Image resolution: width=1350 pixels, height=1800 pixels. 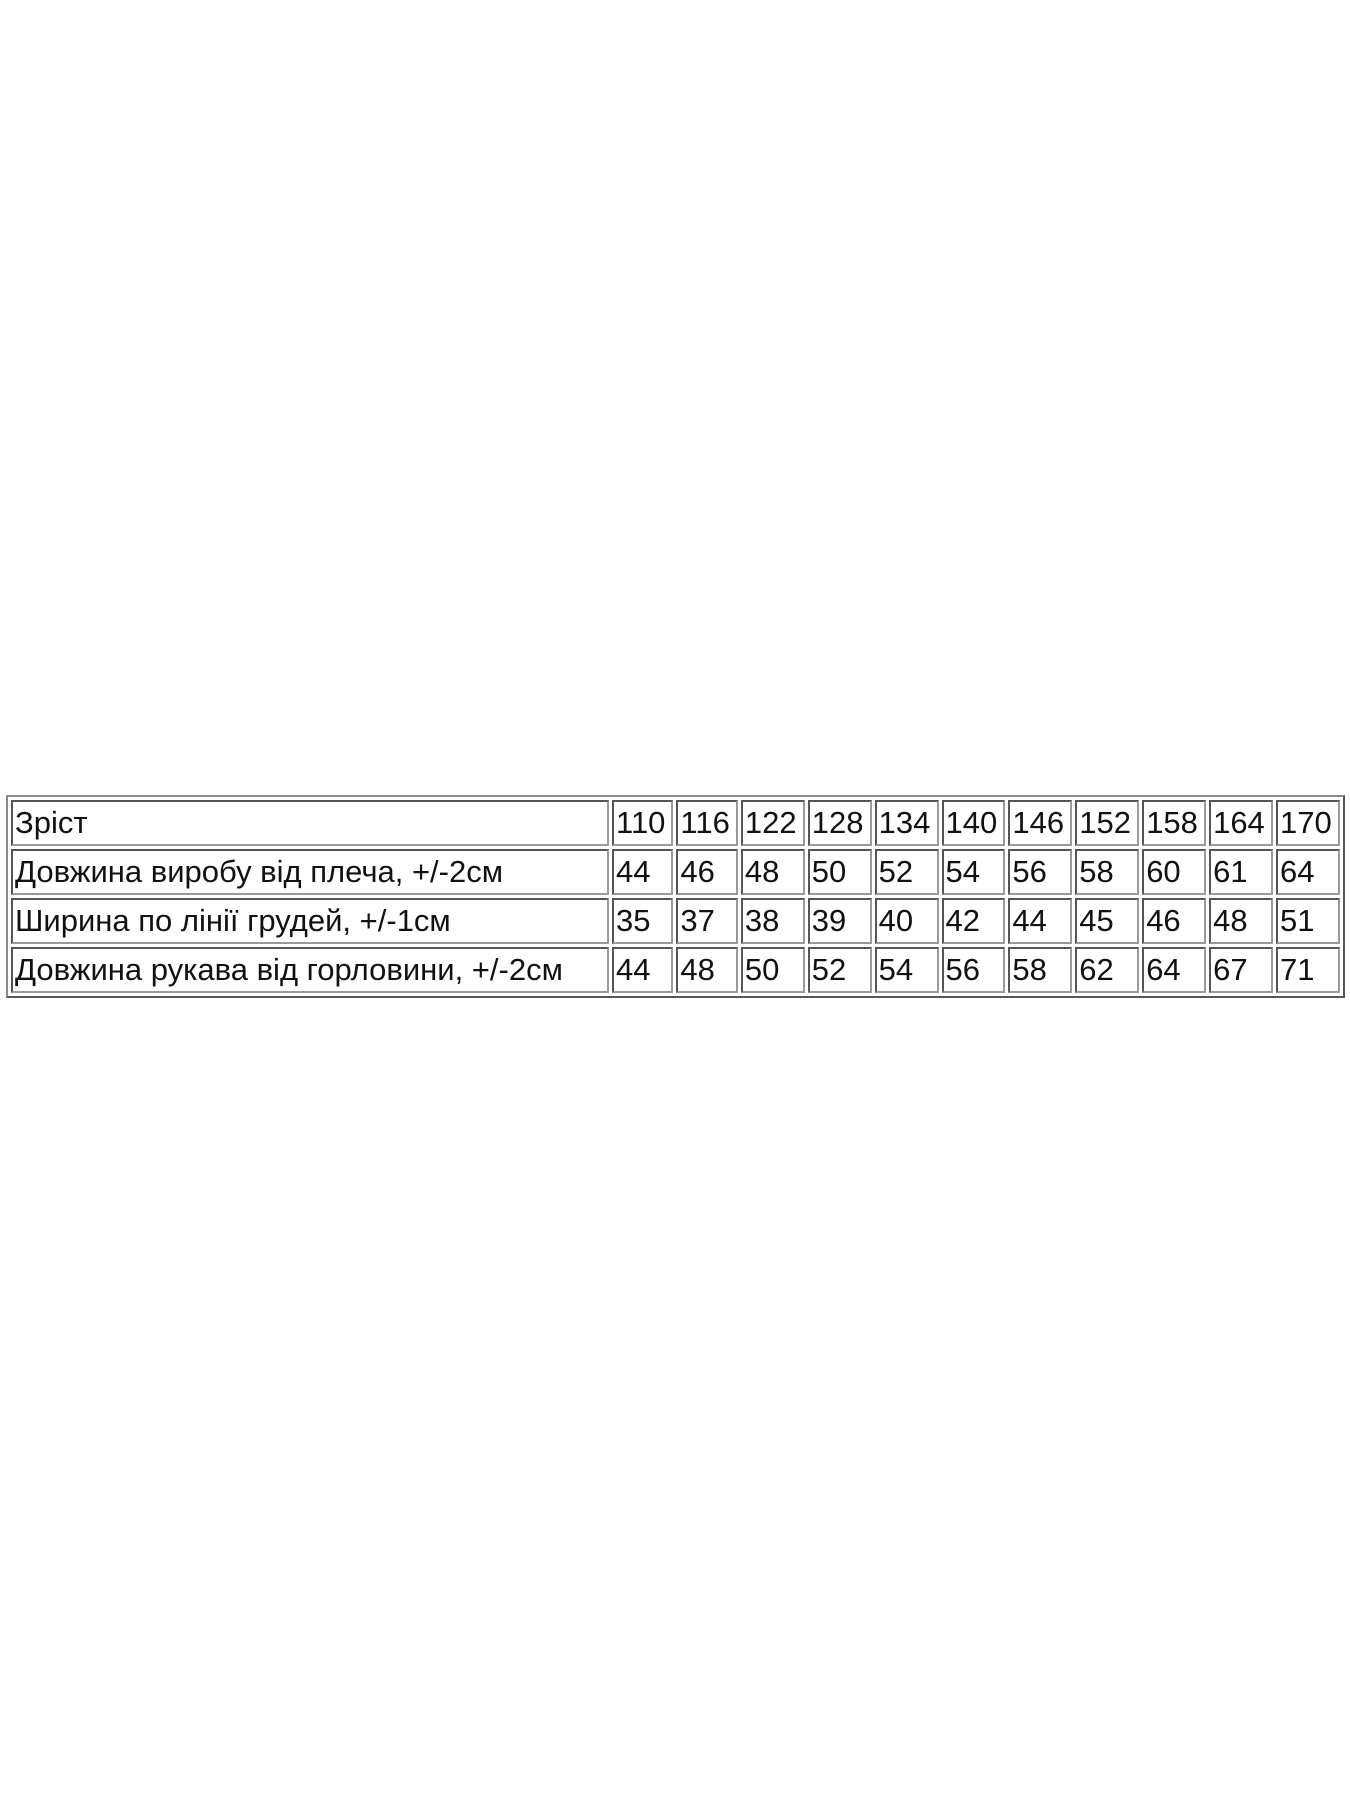 I want to click on table-cell: 45, so click(x=1107, y=921).